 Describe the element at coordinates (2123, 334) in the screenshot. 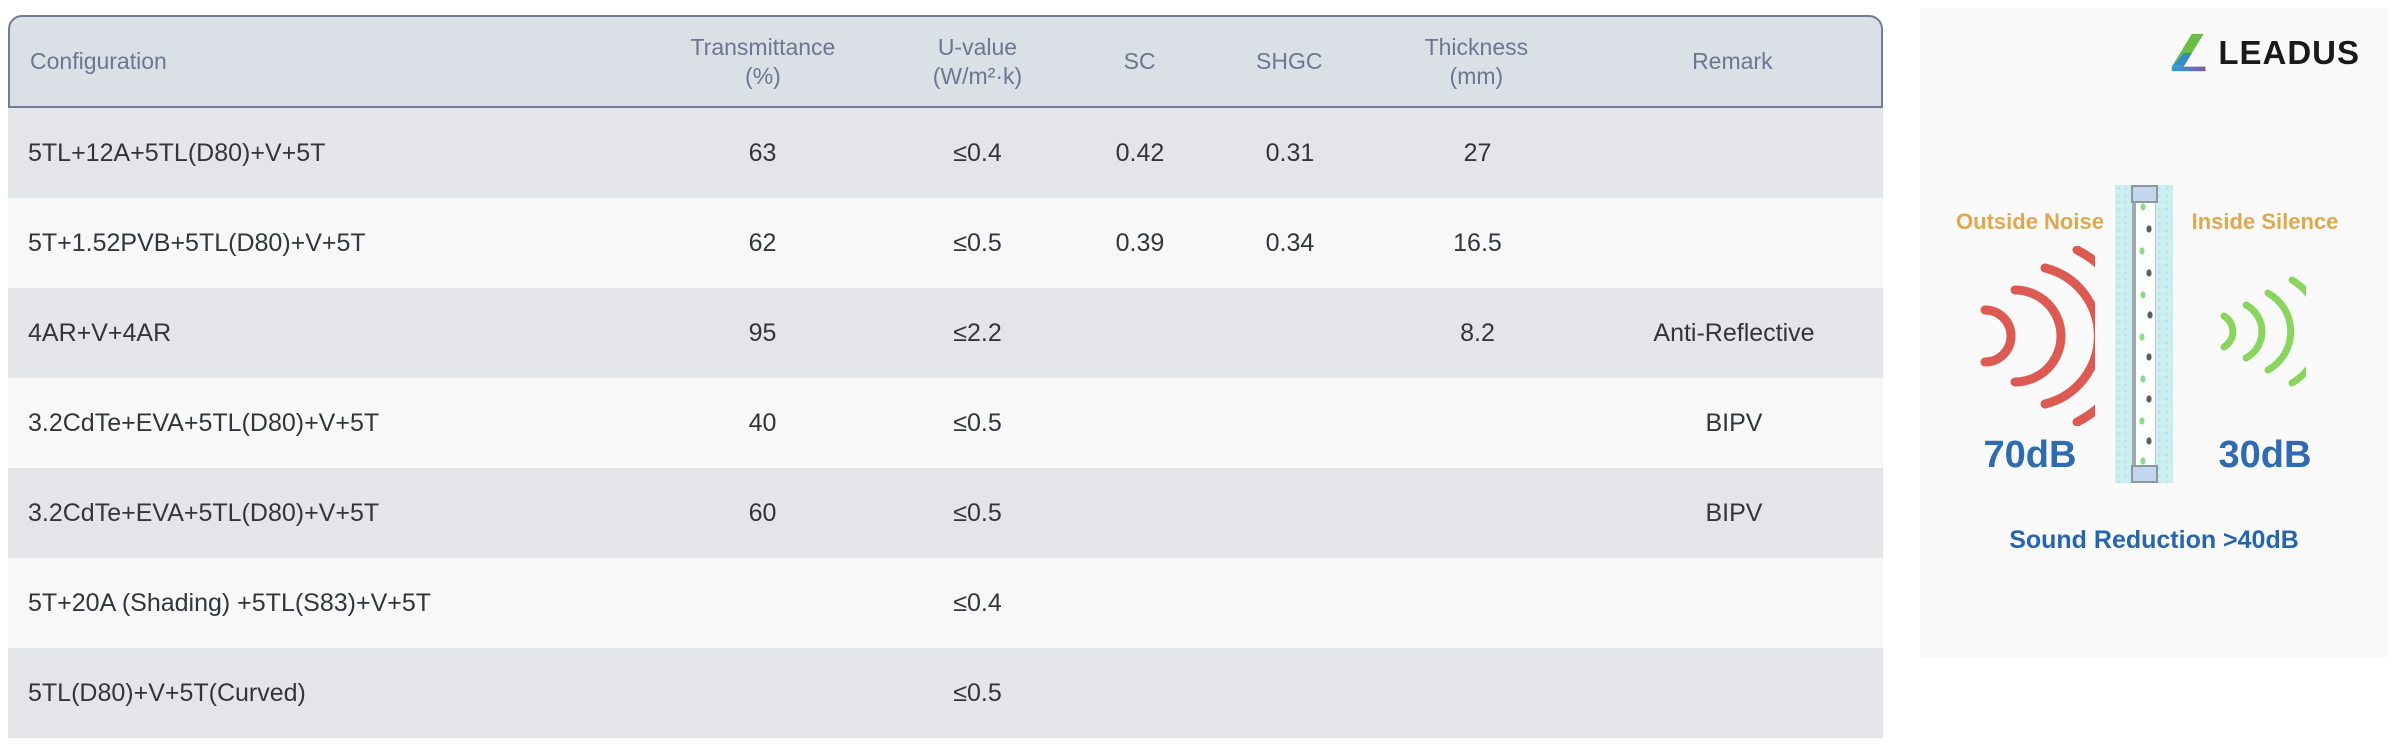

I see `glass-pane-outer` at that location.